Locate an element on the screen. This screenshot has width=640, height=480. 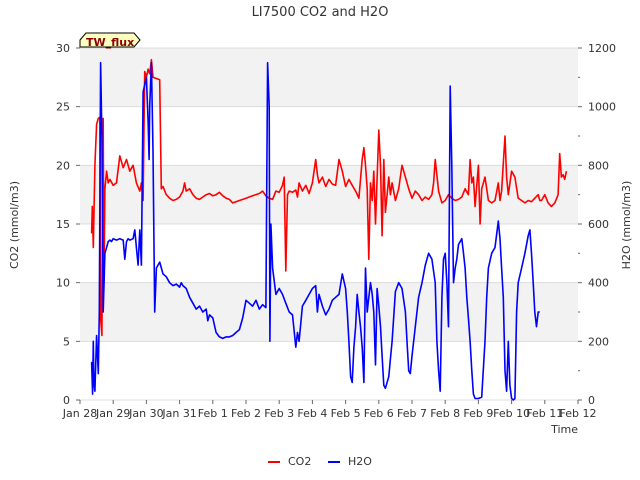
x-tick-label: Jan 29 is located at coordinates (112, 413).